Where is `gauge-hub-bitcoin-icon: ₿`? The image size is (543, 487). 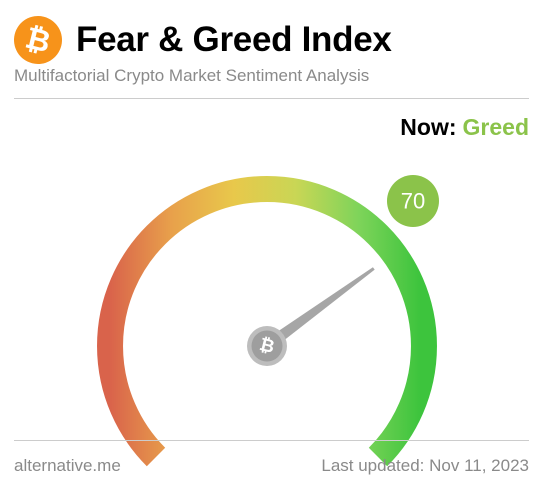
gauge-hub-bitcoin-icon: ₿ is located at coordinates (266, 346).